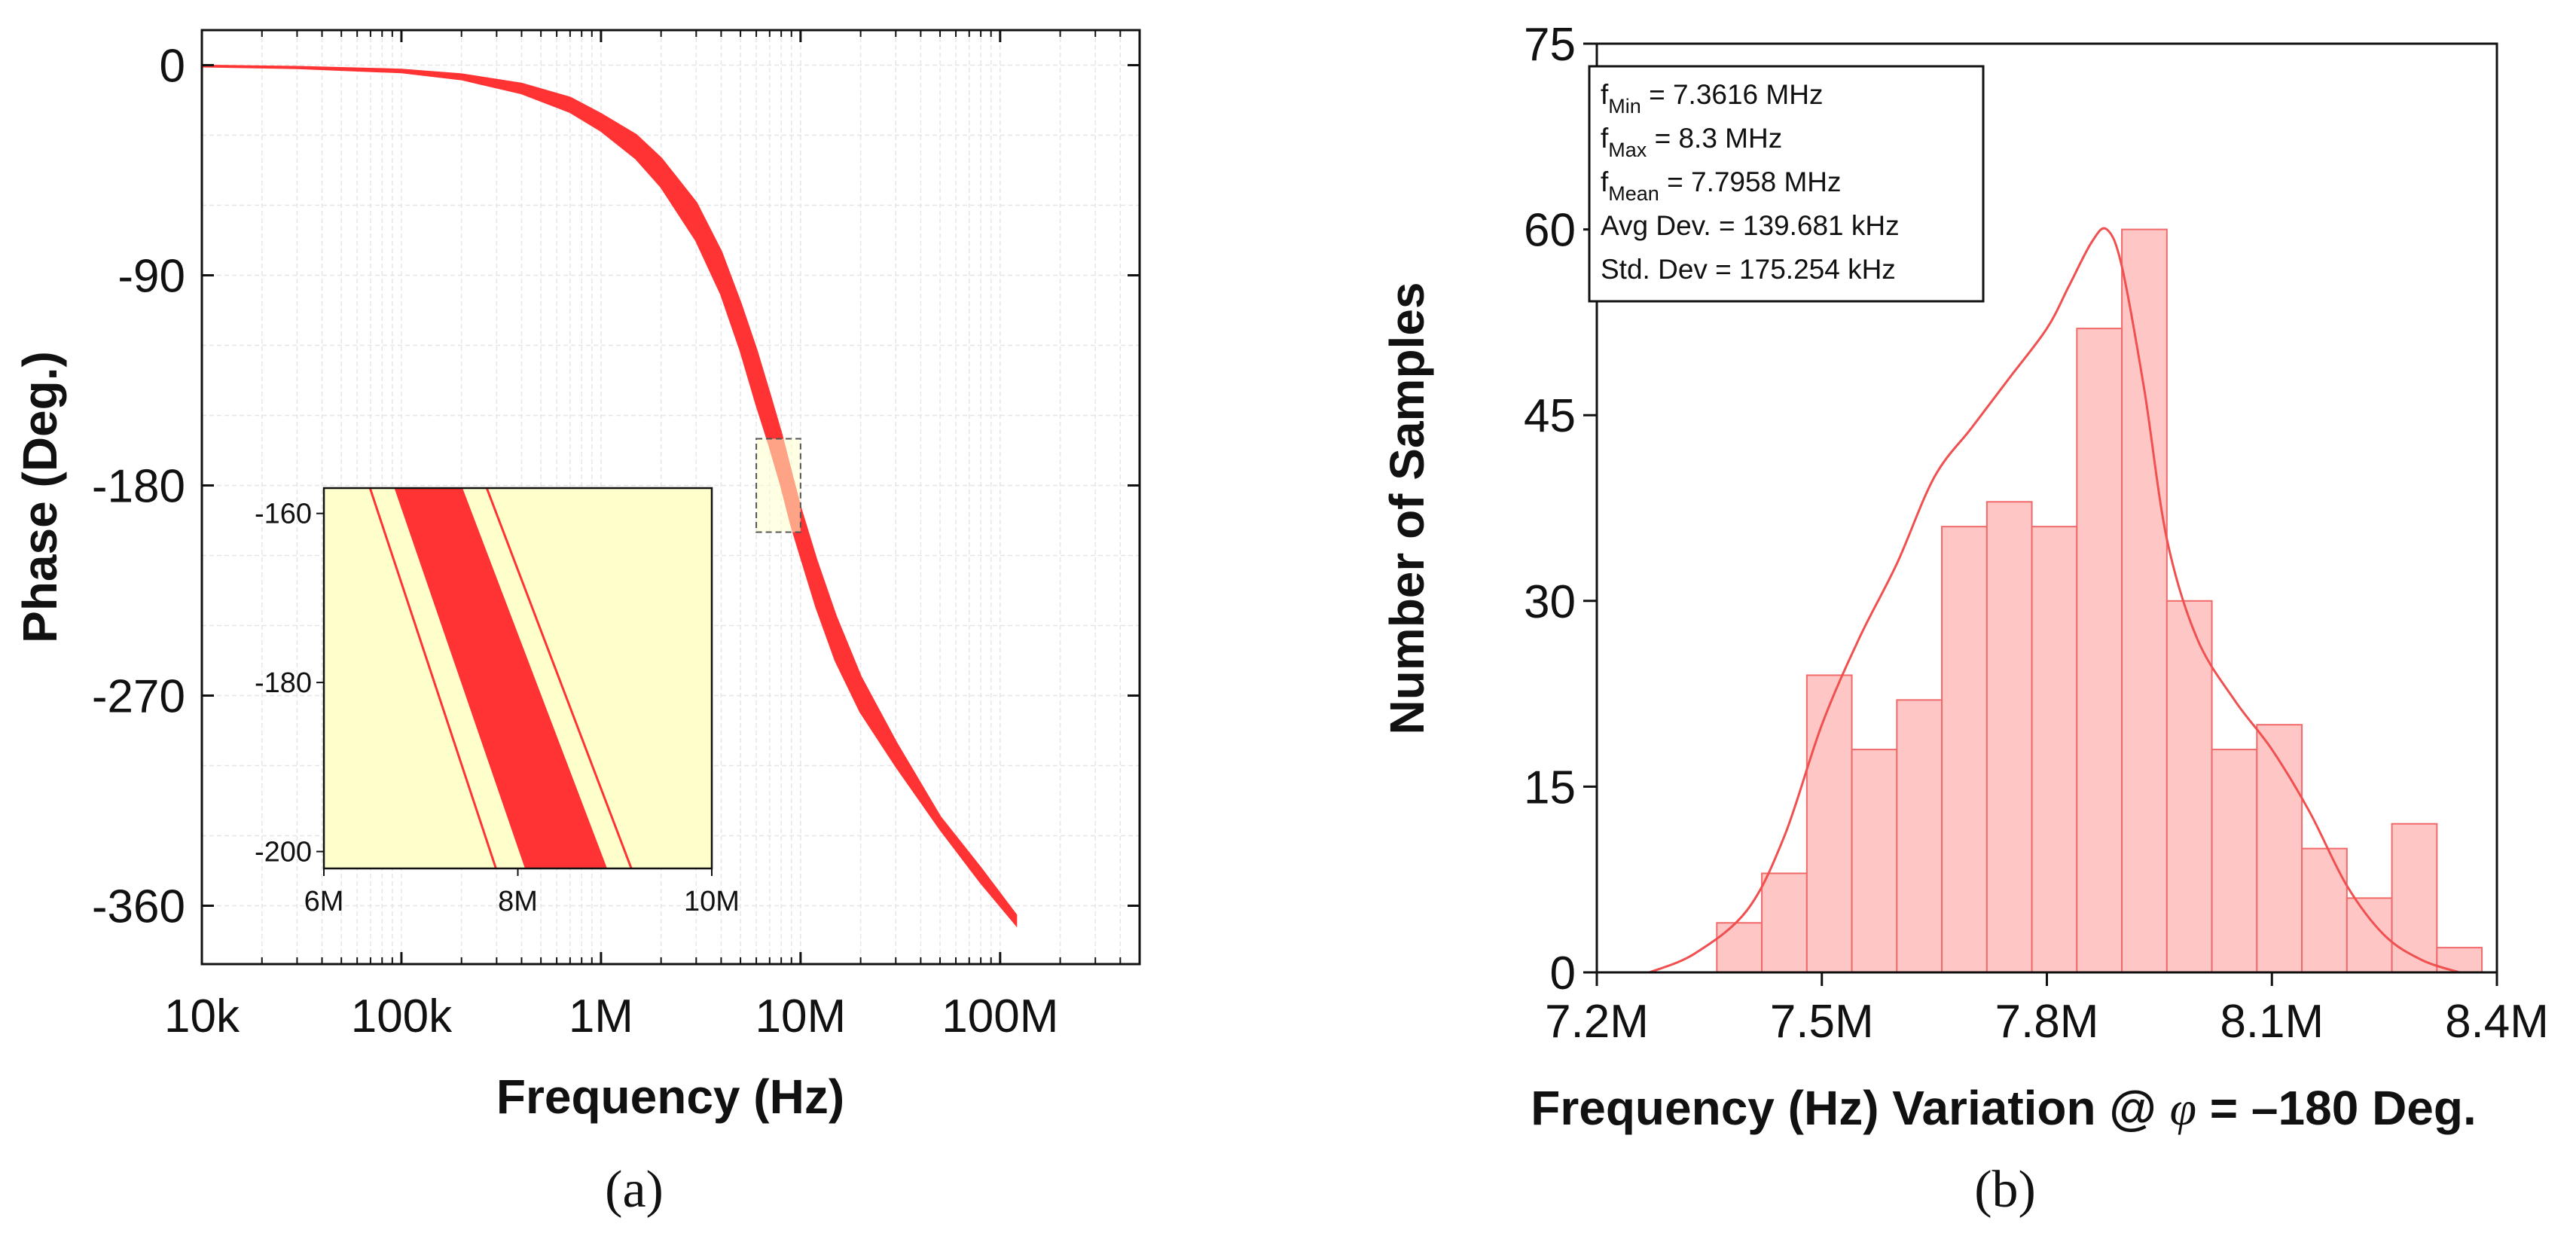  Describe the element at coordinates (2337, 1108) in the screenshot. I see `x-title-part-2: = –180 Deg.` at that location.